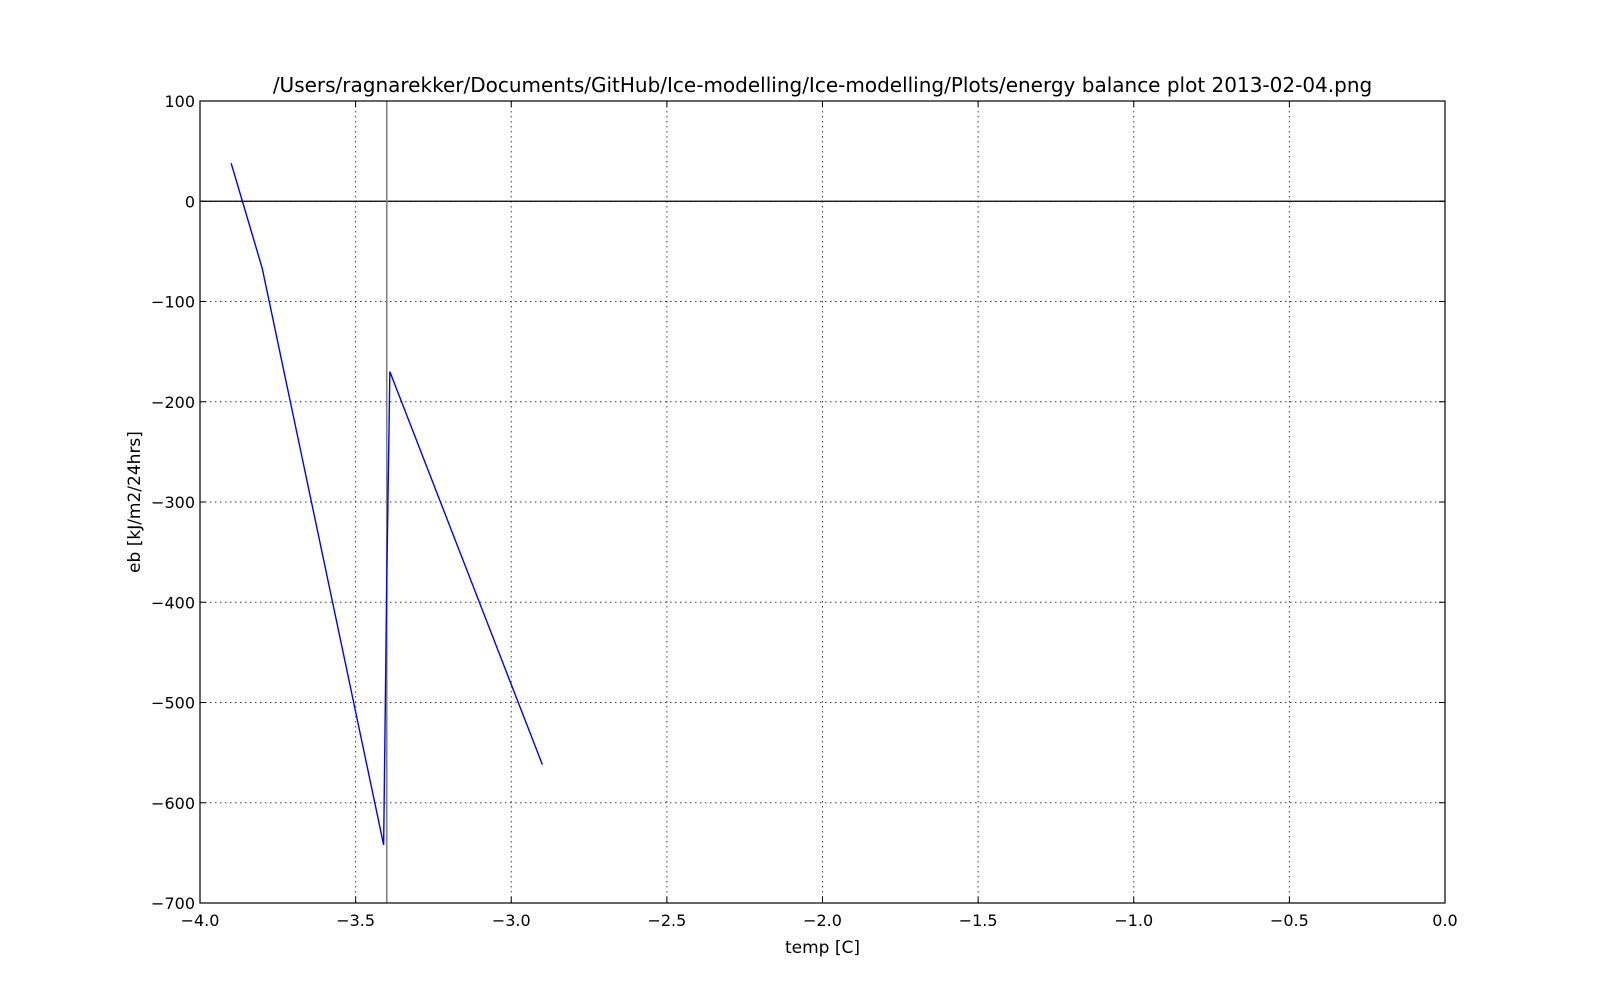  Describe the element at coordinates (200, 920) in the screenshot. I see `x-tick-label: −4.0` at that location.